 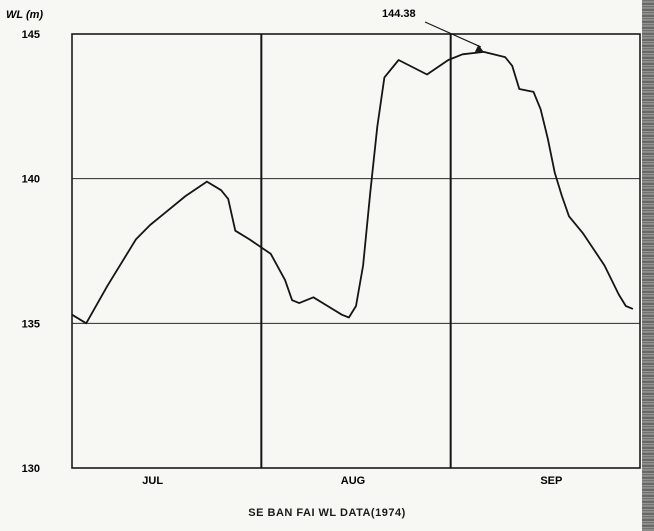 I want to click on peak-annotation-label: 144.38, so click(x=399, y=14).